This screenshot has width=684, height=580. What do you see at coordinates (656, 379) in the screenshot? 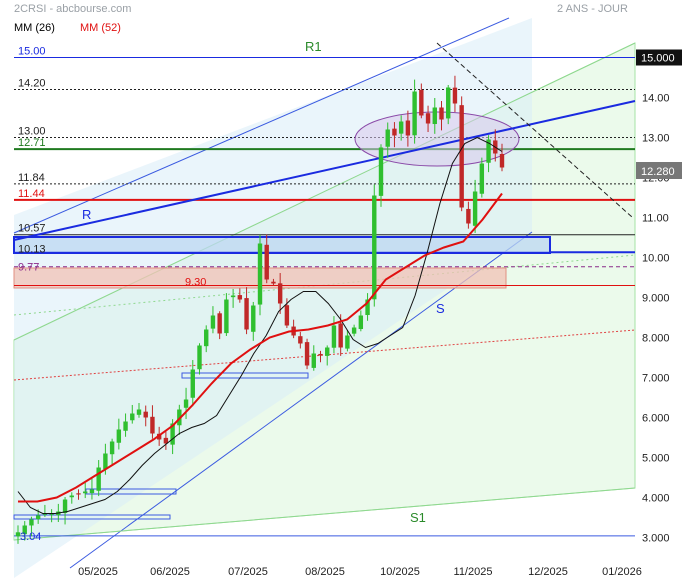
I see `y-tick-label: 7.000` at bounding box center [656, 379].